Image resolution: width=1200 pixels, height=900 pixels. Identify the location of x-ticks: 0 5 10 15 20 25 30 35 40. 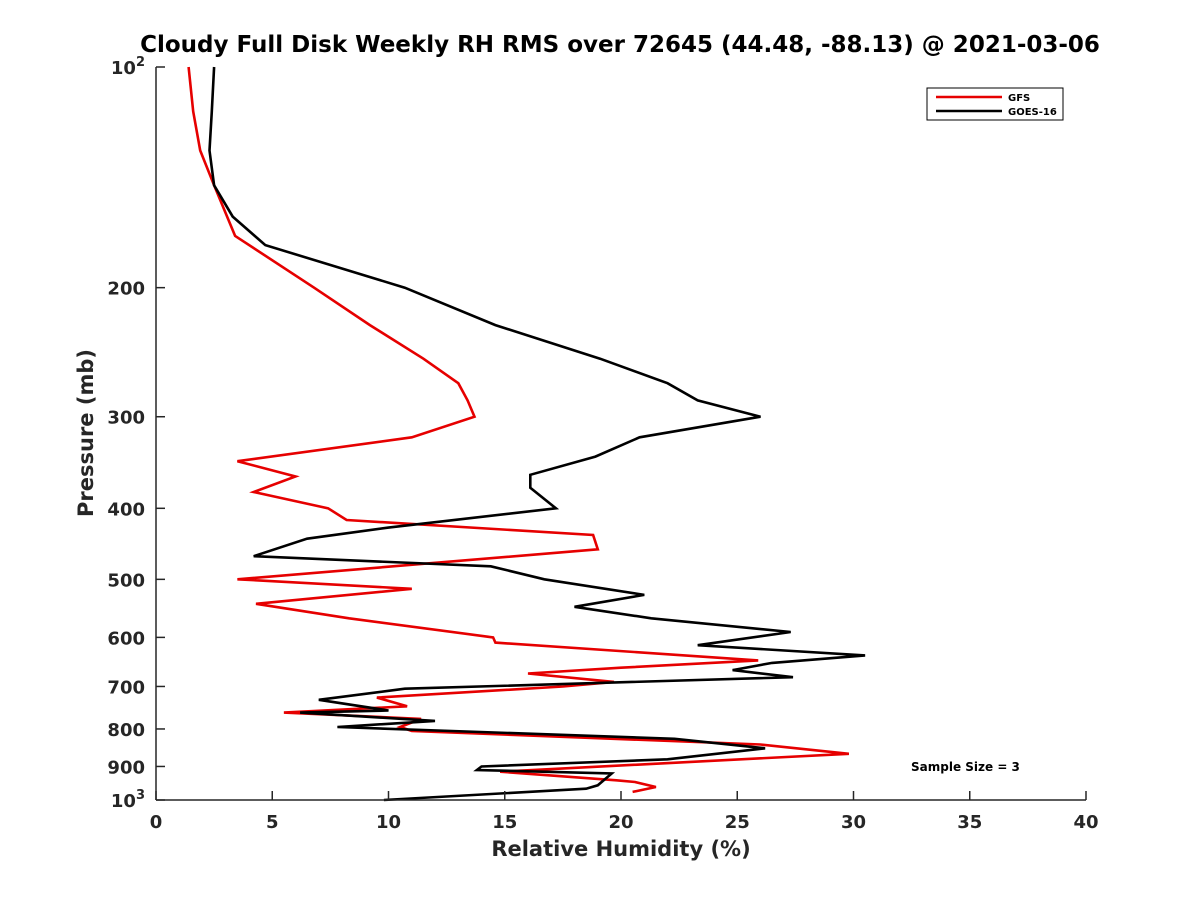
(624, 812).